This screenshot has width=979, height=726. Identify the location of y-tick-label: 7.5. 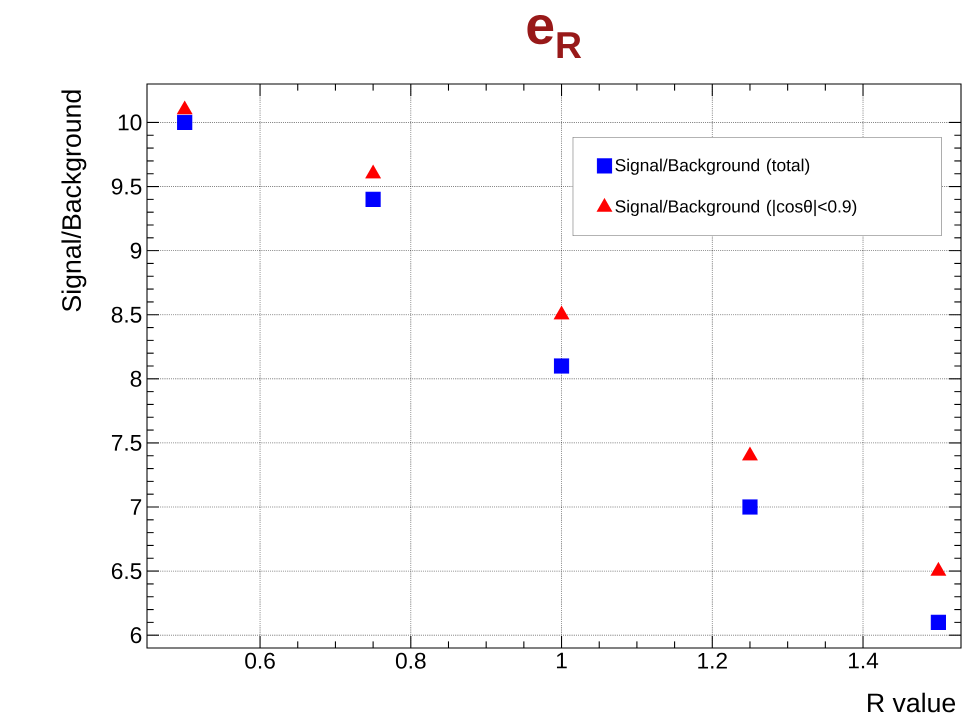
(127, 442).